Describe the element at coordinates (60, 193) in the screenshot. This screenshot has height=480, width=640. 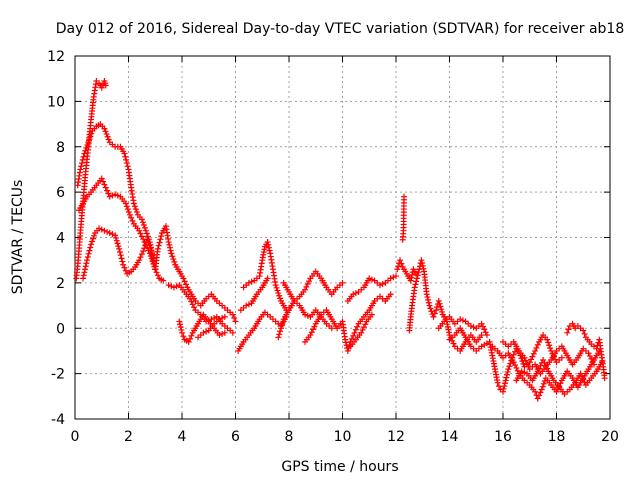
I see `y-tick-label: 6` at that location.